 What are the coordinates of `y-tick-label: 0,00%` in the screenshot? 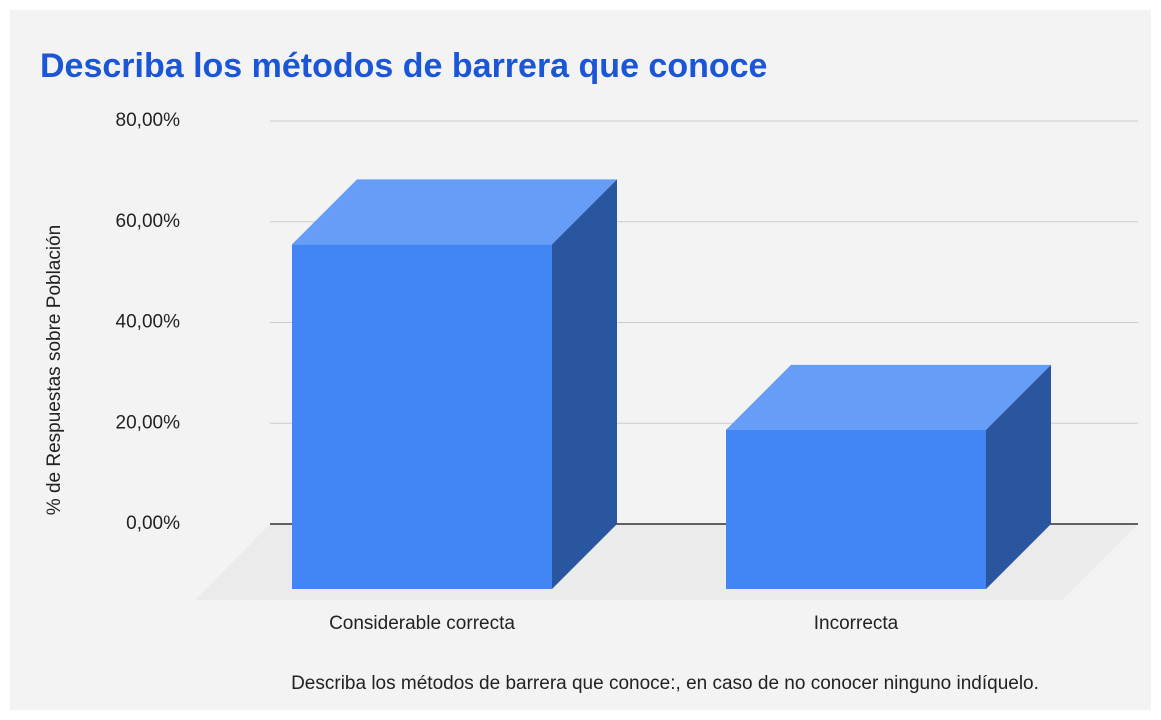 It's located at (153, 523).